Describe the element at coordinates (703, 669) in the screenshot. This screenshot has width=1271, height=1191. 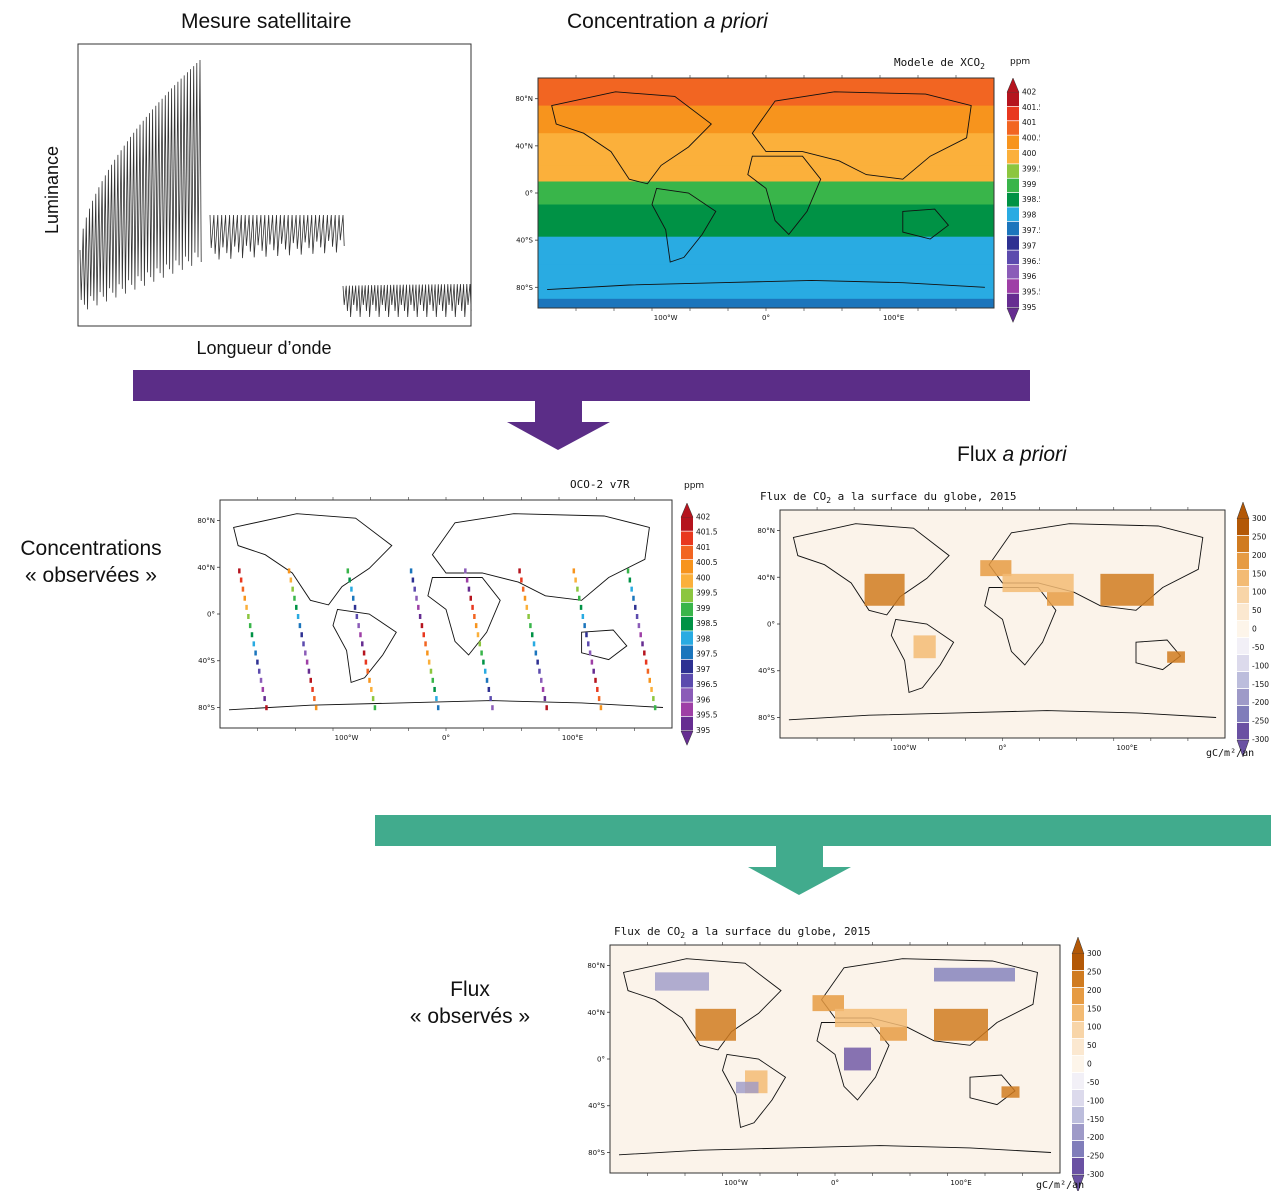
I see `colorbar-label: 397` at that location.